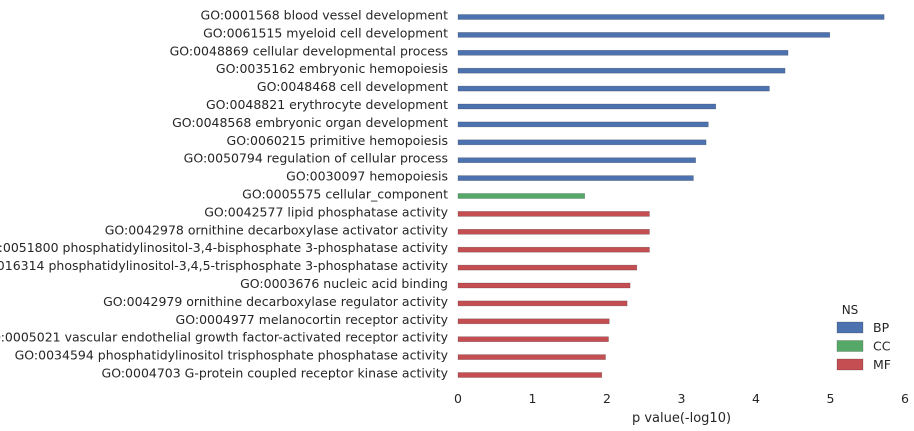 The width and height of the screenshot is (914, 431). What do you see at coordinates (863, 337) in the screenshot?
I see `legend: NS BP CC MF` at bounding box center [863, 337].